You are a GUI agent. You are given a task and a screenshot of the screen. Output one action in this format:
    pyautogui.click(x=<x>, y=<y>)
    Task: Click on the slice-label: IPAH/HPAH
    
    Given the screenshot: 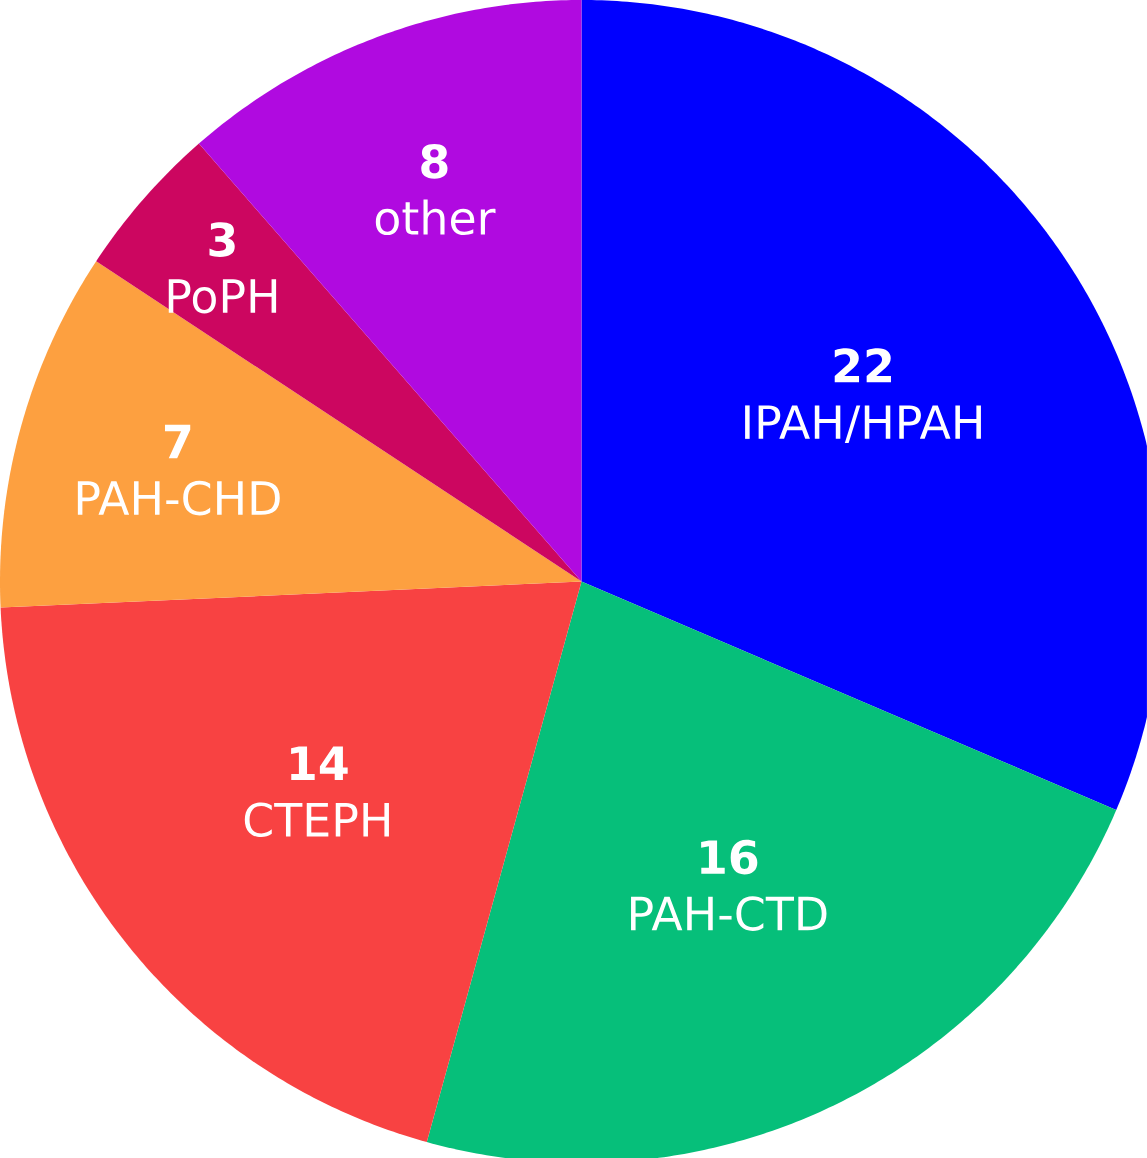 What is the action you would take?
    pyautogui.click(x=863, y=424)
    